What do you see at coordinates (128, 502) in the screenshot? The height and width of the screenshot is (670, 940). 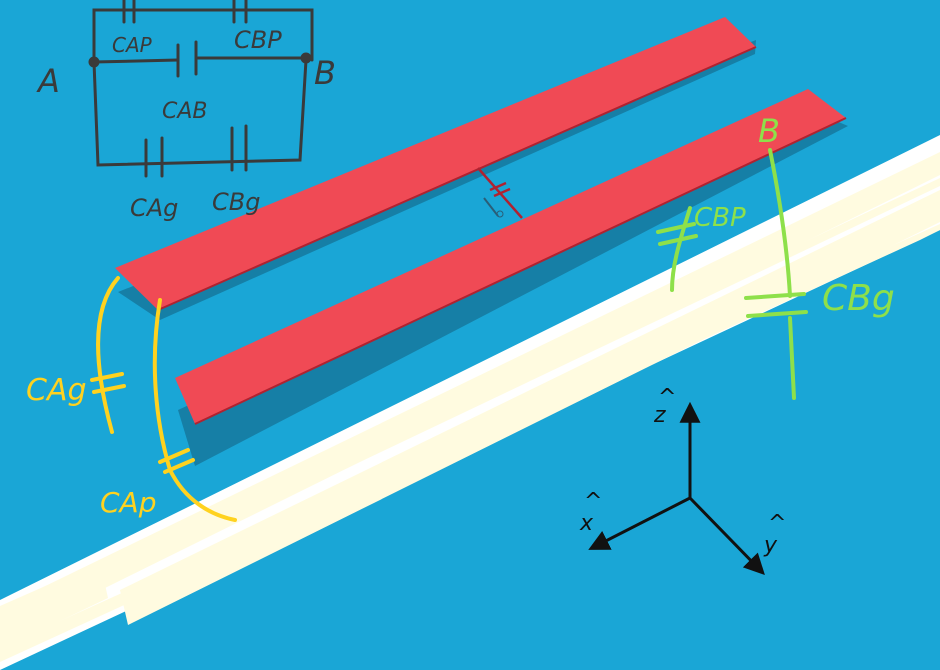 I see `annotation-cap-ap: CAp` at bounding box center [128, 502].